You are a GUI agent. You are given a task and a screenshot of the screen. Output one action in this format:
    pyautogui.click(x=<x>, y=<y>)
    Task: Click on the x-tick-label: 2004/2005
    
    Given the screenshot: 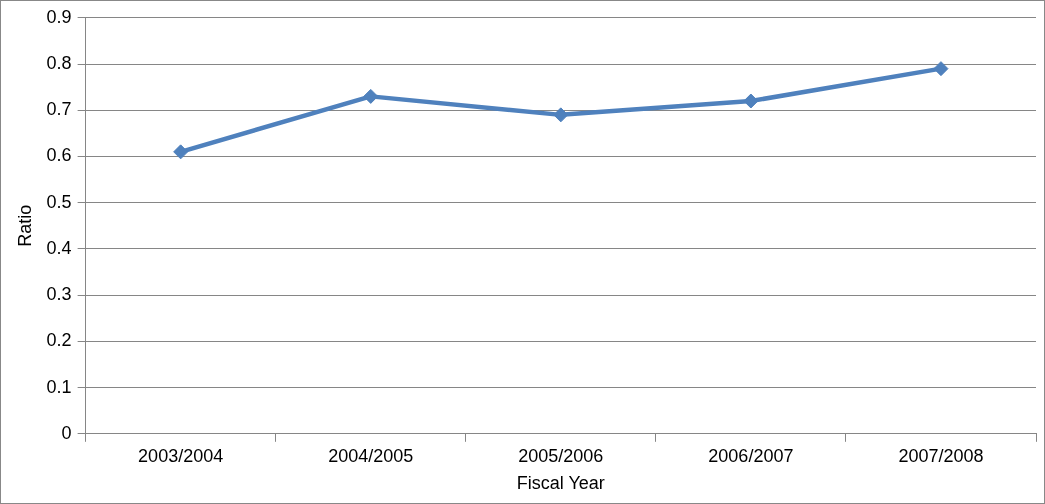 What is the action you would take?
    pyautogui.click(x=371, y=455)
    